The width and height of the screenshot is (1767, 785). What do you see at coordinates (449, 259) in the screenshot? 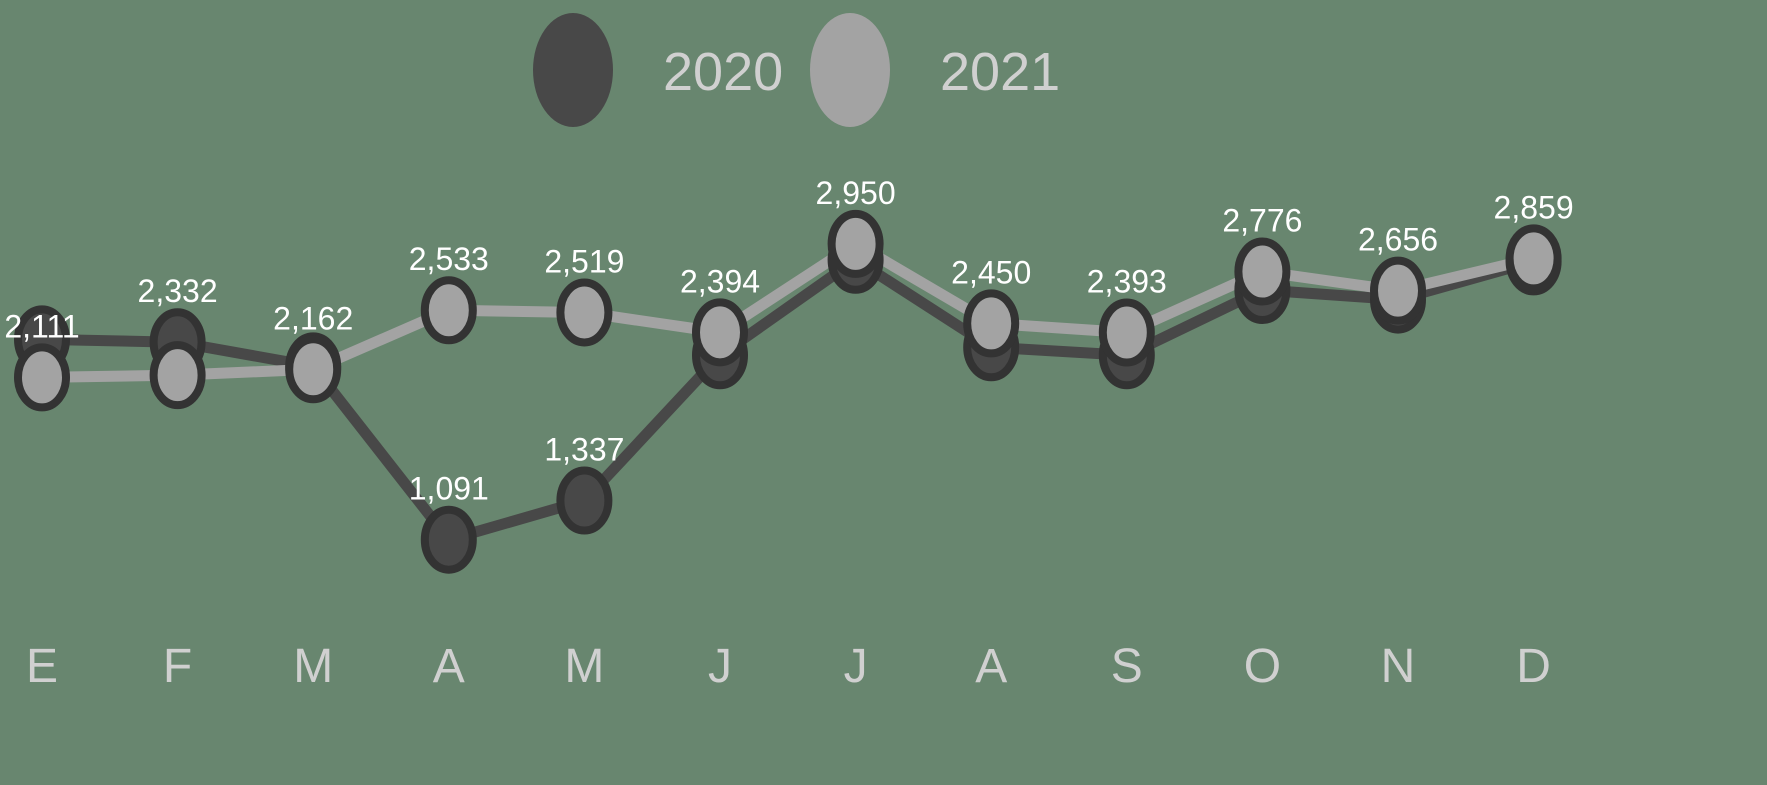
I see `data-label: 2,533` at bounding box center [449, 259].